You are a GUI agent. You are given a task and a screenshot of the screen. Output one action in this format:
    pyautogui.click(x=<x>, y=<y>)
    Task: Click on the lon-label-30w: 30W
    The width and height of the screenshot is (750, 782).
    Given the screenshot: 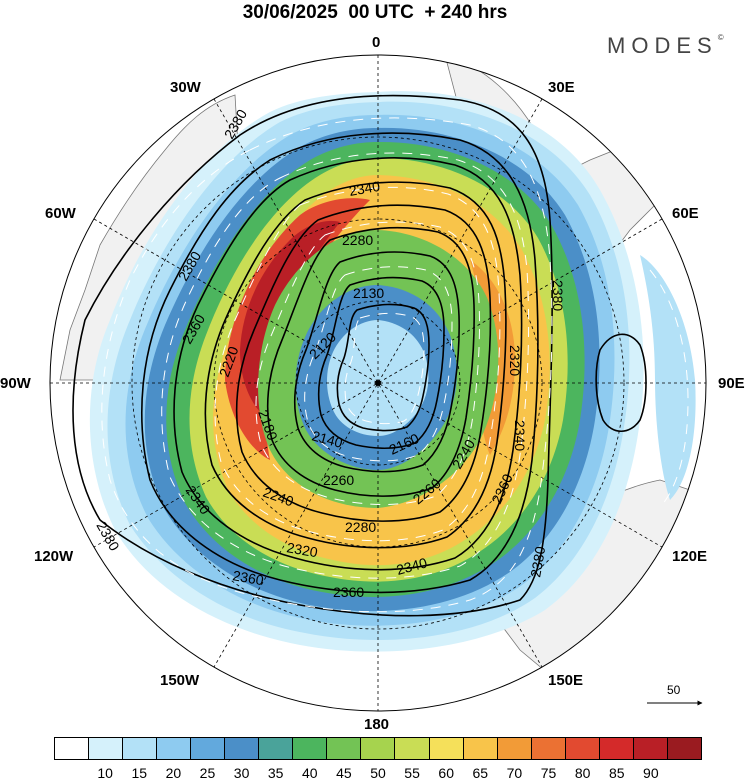 What is the action you would take?
    pyautogui.click(x=185, y=87)
    